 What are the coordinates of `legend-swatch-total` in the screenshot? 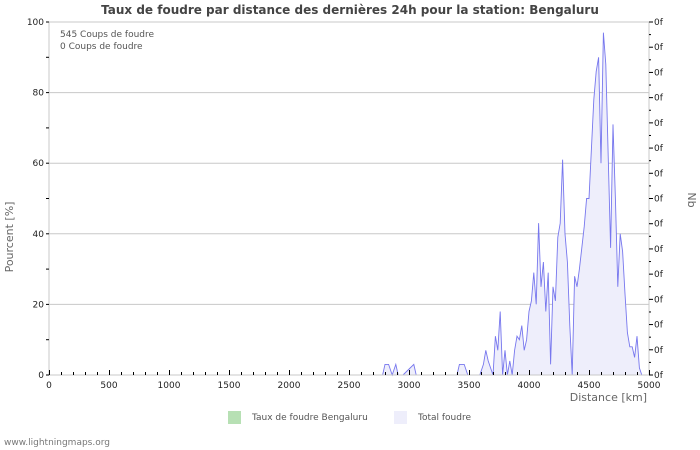 It's located at (400, 417).